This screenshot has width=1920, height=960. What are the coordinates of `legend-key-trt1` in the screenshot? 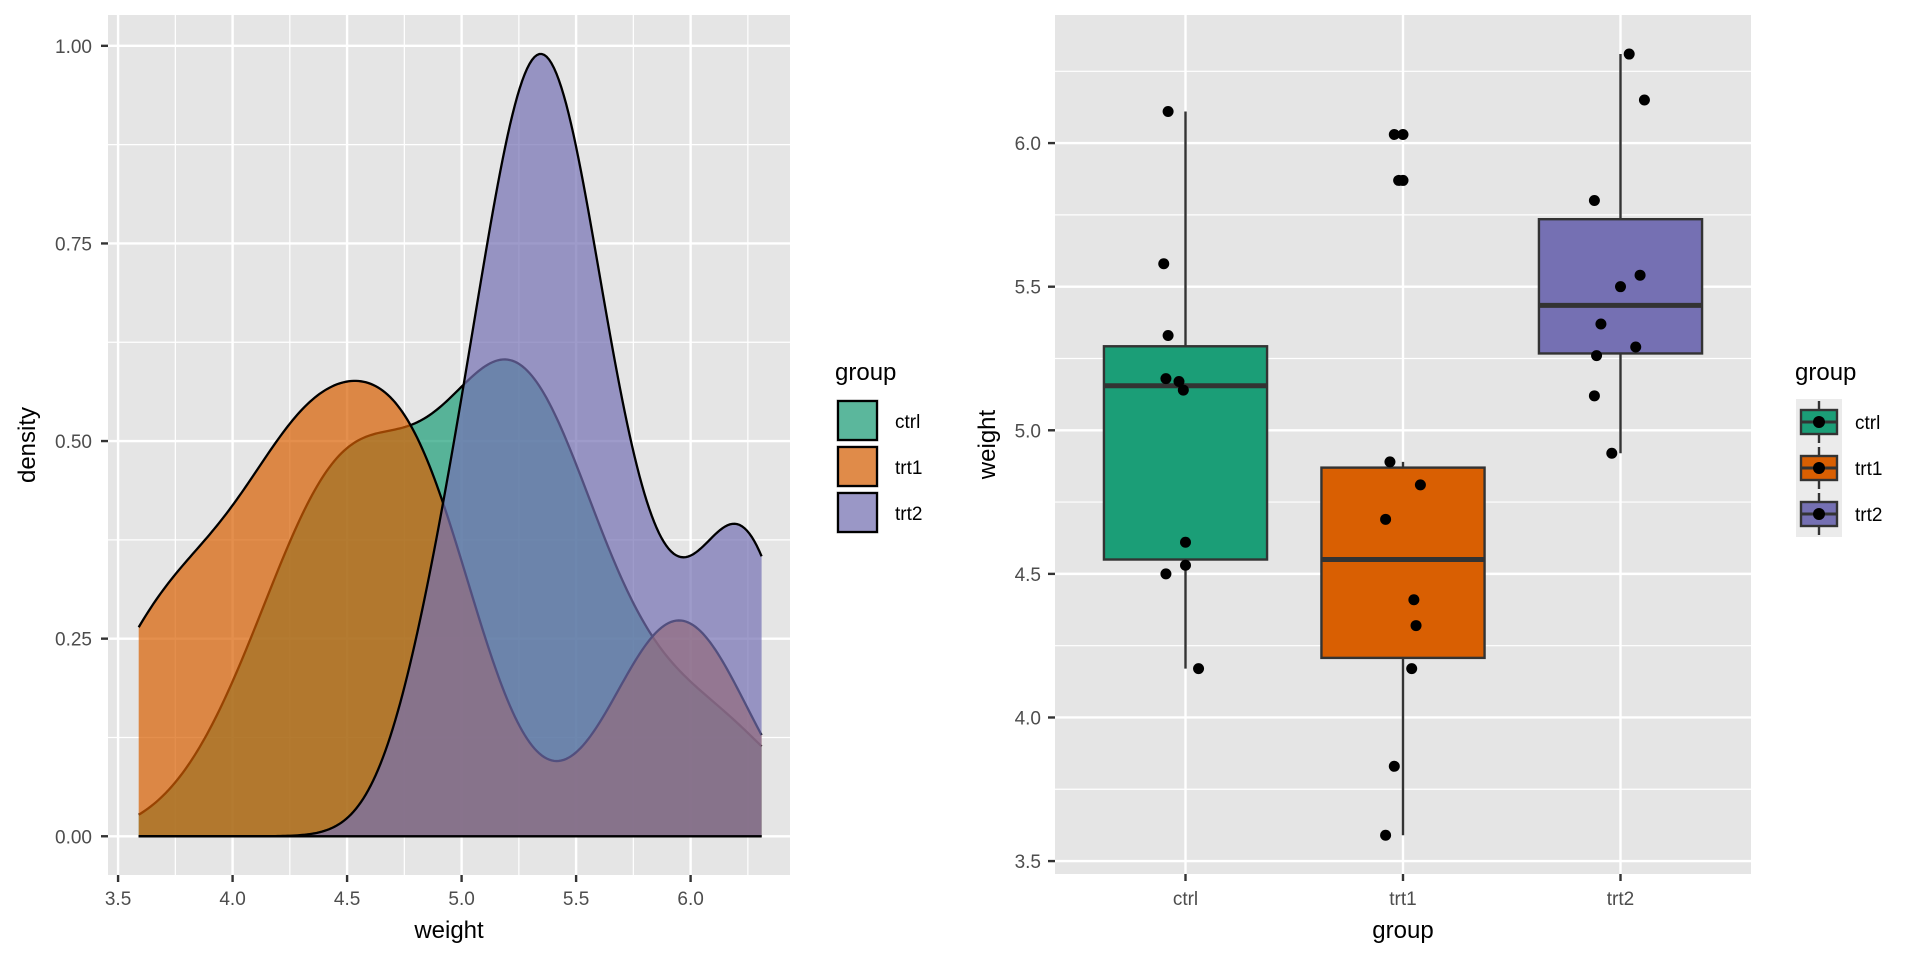 It's located at (857, 466).